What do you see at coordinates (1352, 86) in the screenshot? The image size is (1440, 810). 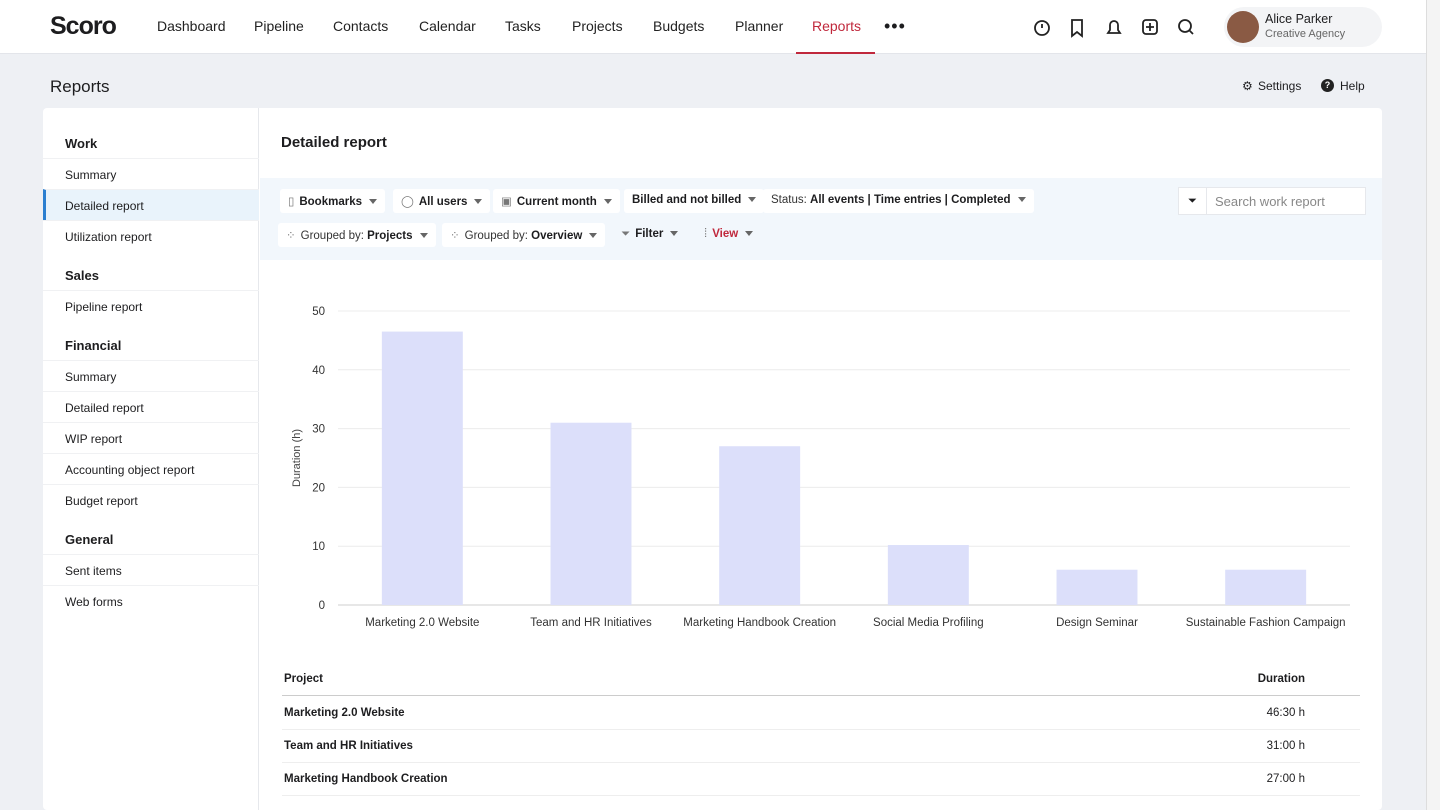 I see `help: Help` at bounding box center [1352, 86].